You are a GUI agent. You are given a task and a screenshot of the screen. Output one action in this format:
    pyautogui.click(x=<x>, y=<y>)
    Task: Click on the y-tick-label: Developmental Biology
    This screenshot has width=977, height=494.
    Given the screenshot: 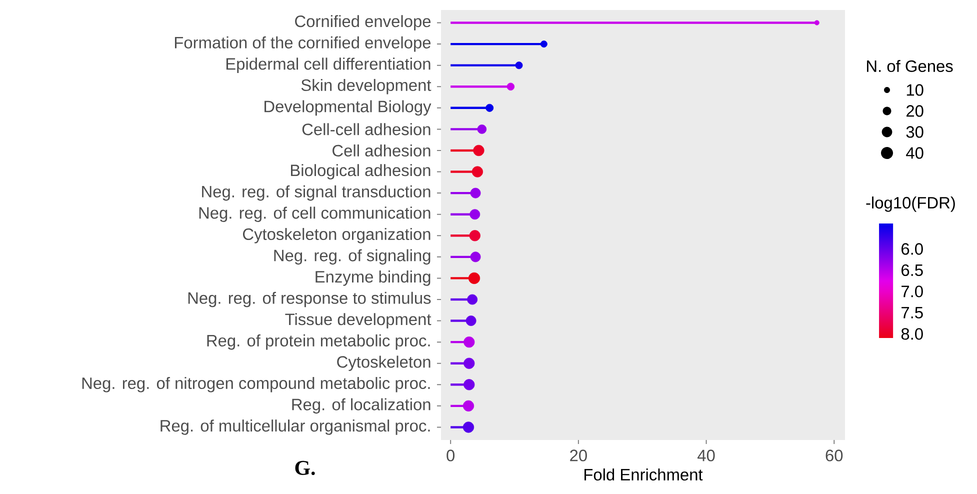 What is the action you would take?
    pyautogui.click(x=348, y=108)
    